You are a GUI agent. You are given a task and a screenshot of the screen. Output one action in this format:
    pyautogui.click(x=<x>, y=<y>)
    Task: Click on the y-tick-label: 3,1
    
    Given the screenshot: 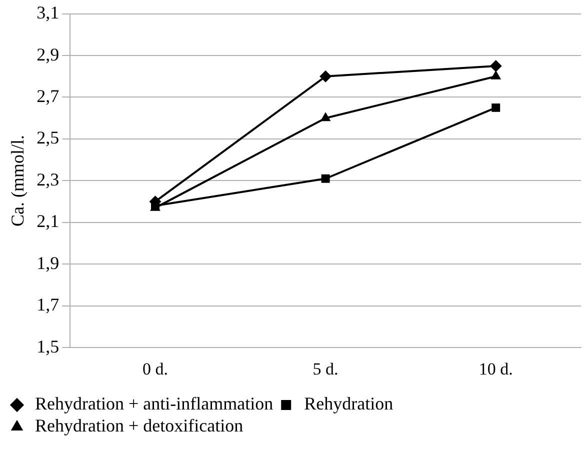 What is the action you would take?
    pyautogui.click(x=48, y=12)
    